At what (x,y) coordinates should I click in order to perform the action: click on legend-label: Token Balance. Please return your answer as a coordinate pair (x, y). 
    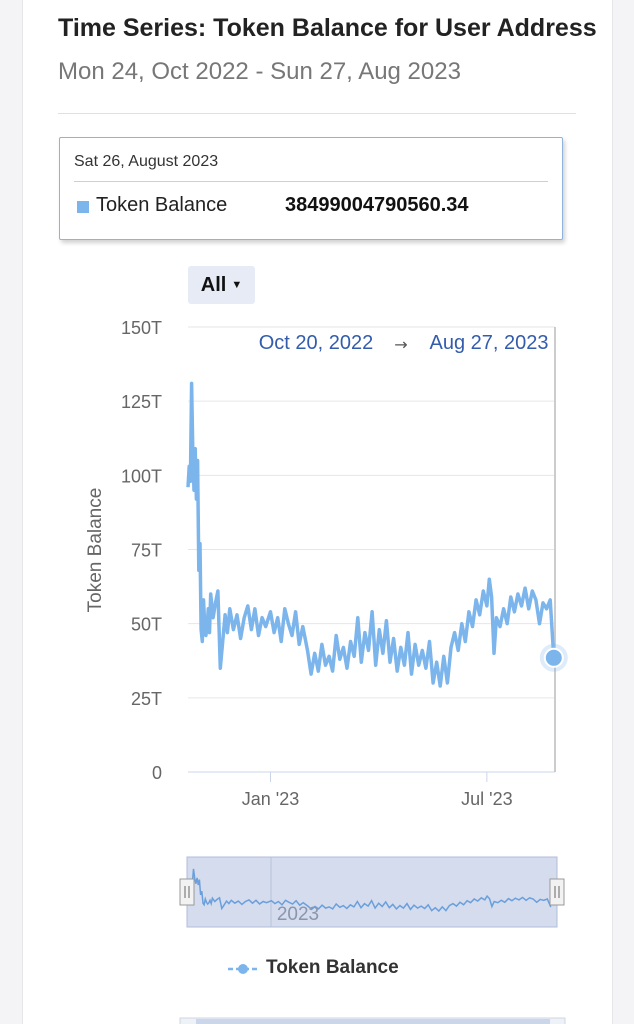
    Looking at the image, I should click on (332, 967).